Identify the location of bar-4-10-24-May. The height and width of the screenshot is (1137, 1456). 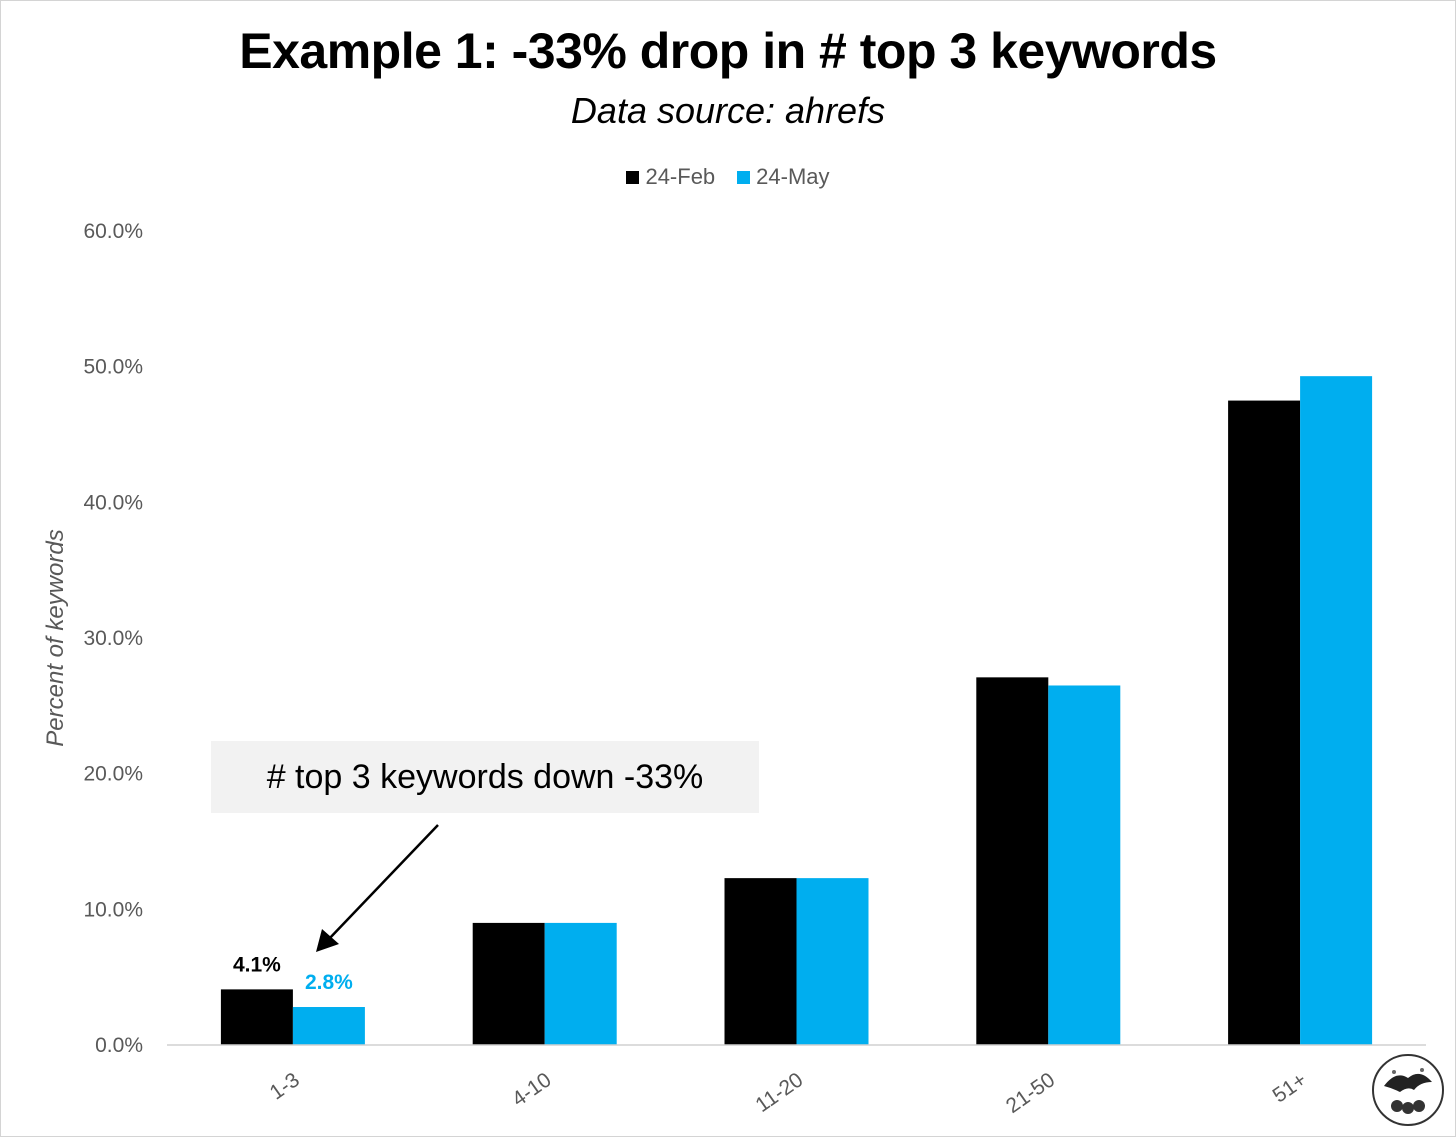
(580, 983).